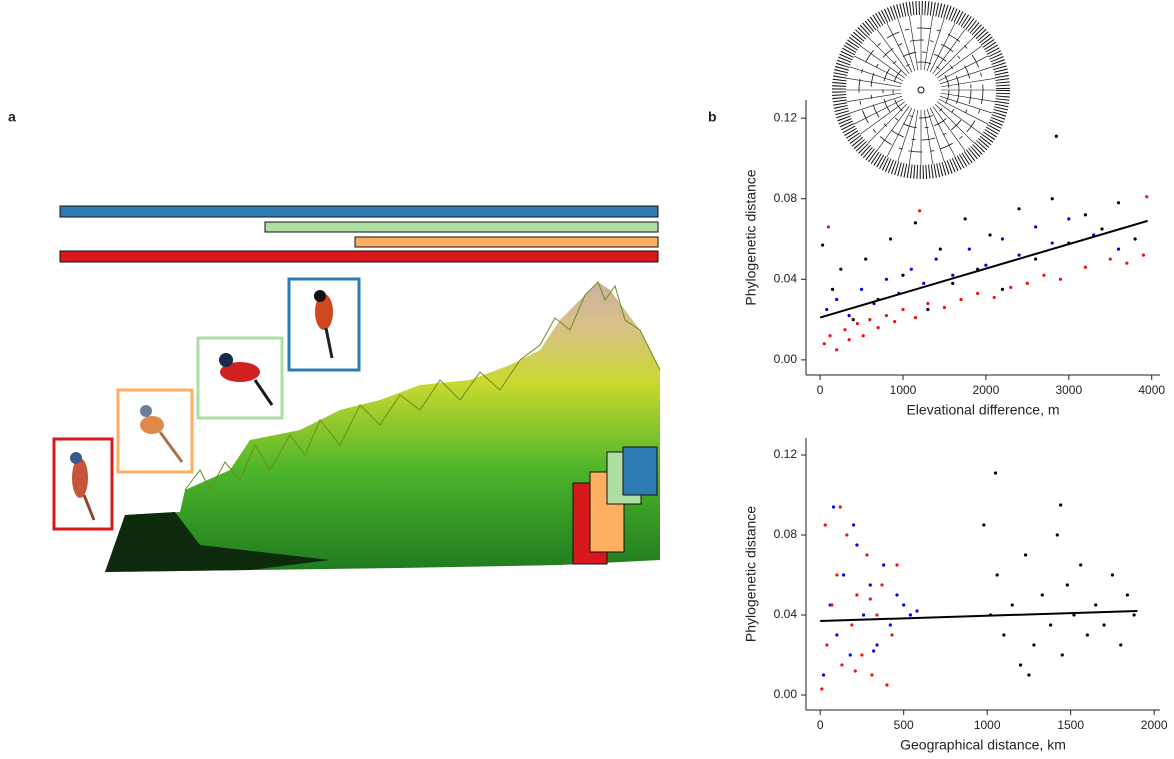 The height and width of the screenshot is (759, 1174). I want to click on x-tick-label: 2000, so click(986, 390).